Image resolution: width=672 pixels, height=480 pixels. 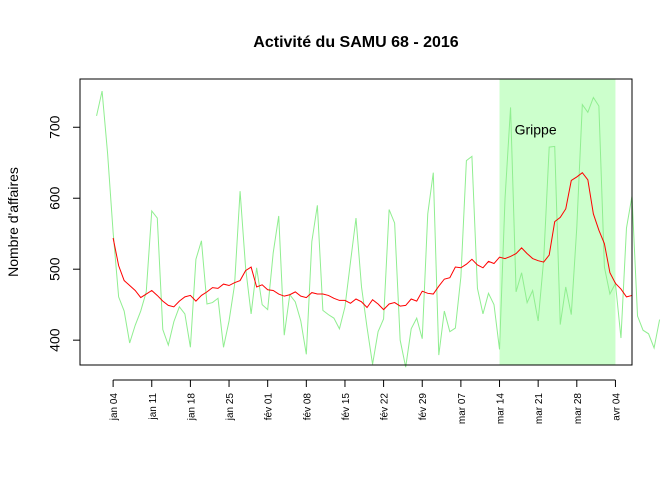 What do you see at coordinates (578, 409) in the screenshot?
I see `x-tick-label: mar 28` at bounding box center [578, 409].